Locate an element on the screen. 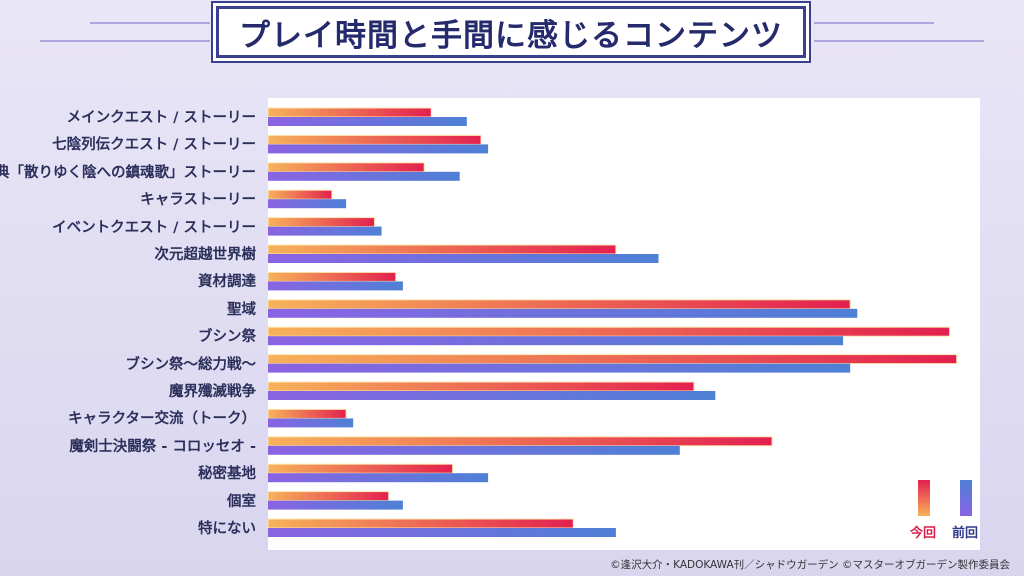  legend-previous-swatch is located at coordinates (966, 498).